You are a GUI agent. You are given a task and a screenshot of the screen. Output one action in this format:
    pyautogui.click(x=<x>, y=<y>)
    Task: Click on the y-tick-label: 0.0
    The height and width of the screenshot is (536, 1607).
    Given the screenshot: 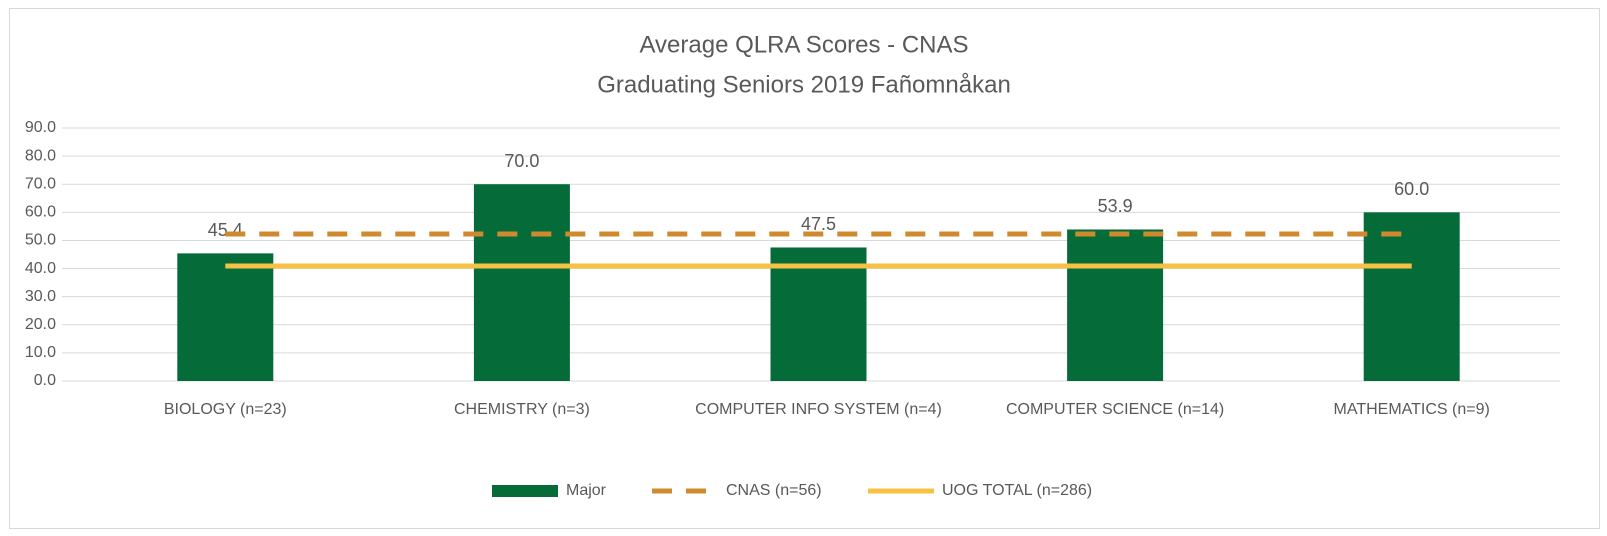 What is the action you would take?
    pyautogui.click(x=45, y=380)
    